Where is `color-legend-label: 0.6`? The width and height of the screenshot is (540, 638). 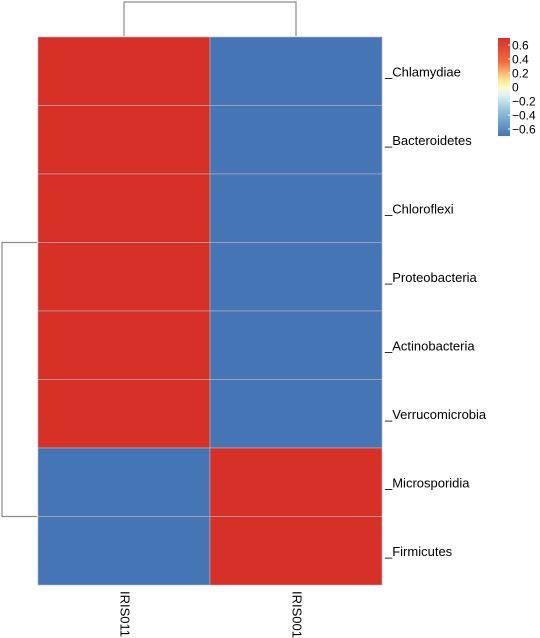 color-legend-label: 0.6 is located at coordinates (520, 46).